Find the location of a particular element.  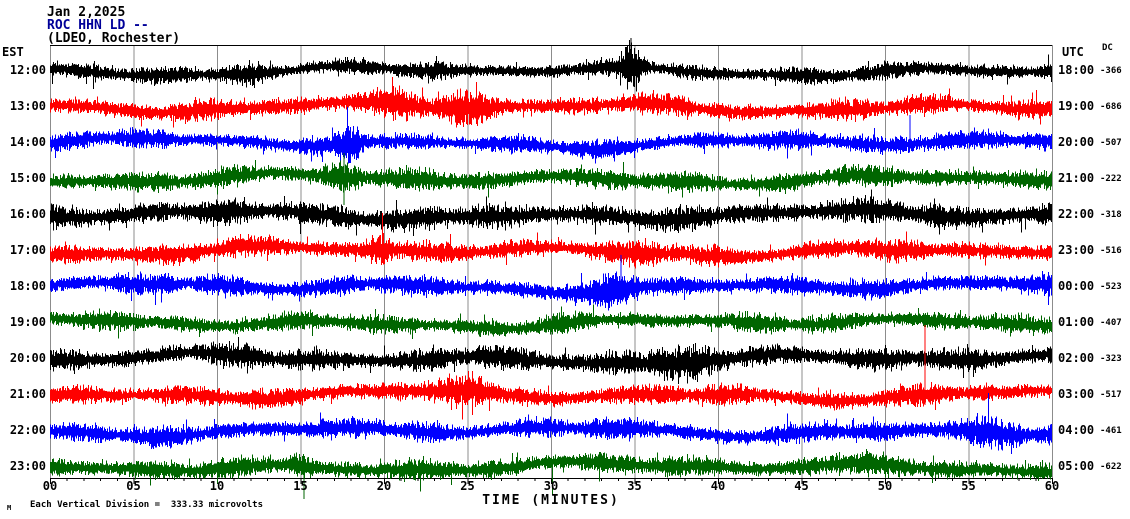

utc-hour-label: 04:00 is located at coordinates (1076, 430).